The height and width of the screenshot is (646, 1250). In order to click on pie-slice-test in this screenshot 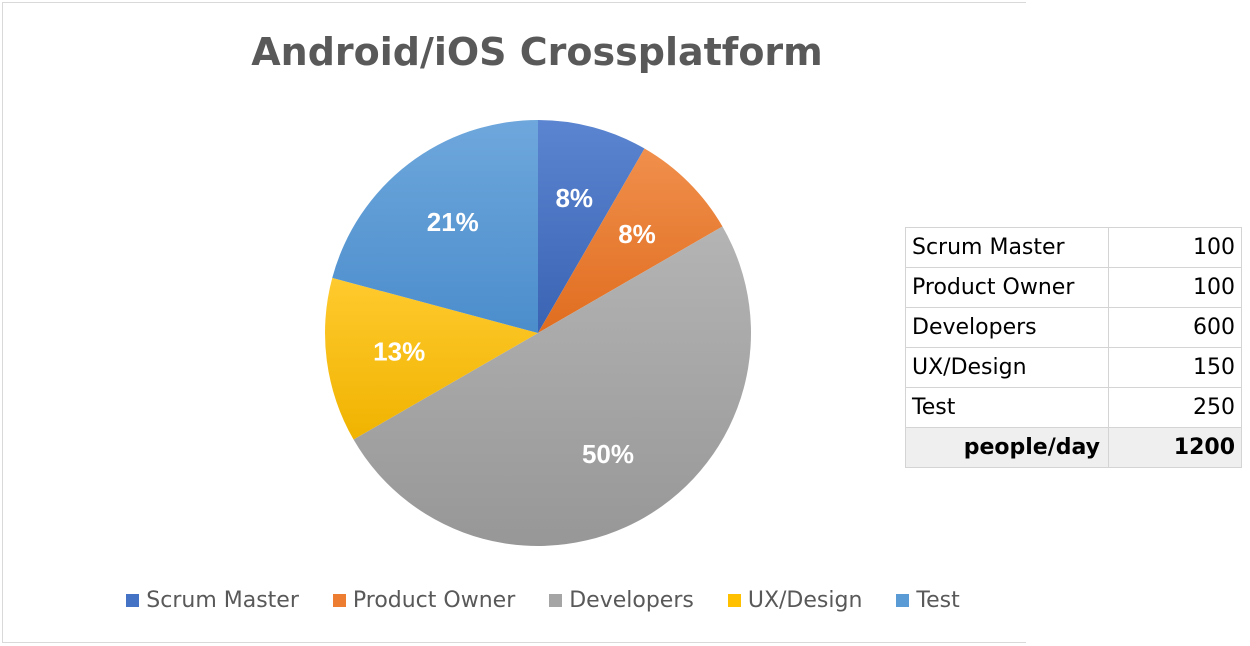, I will do `click(435, 226)`.